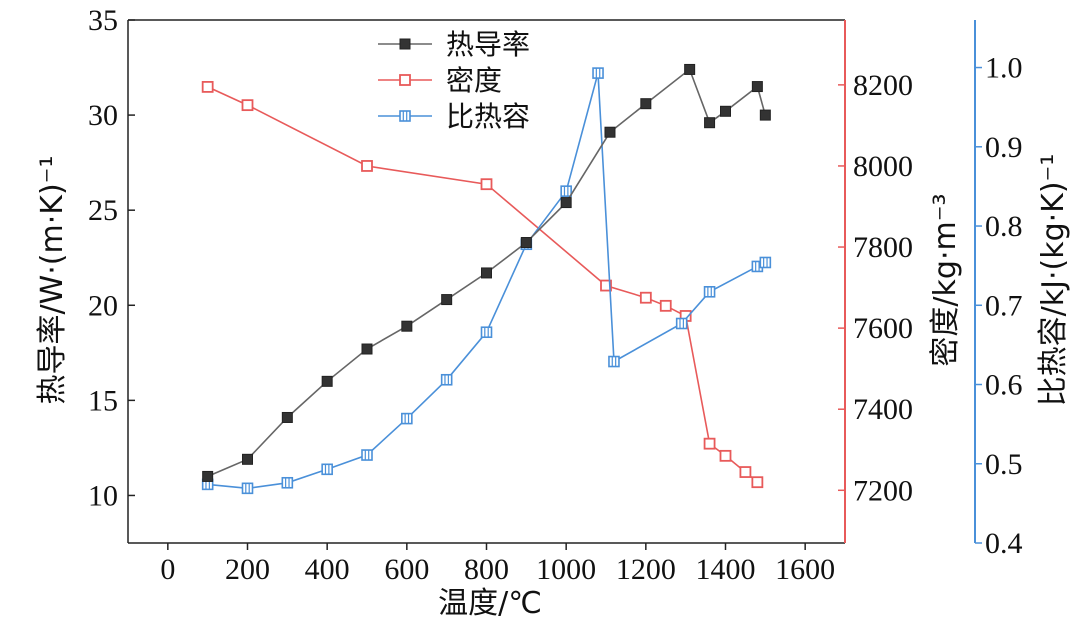 The image size is (1092, 620). Describe the element at coordinates (103, 495) in the screenshot. I see `left-tick-label: 10` at that location.